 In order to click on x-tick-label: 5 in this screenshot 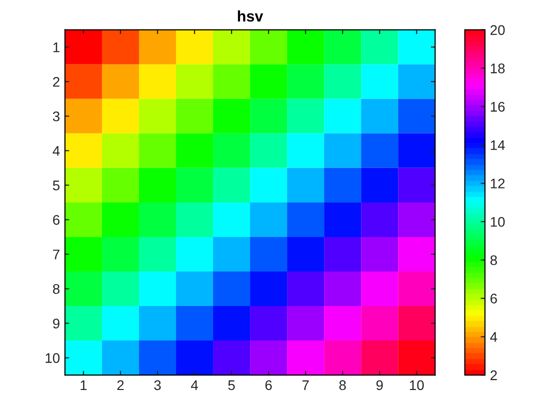, I will do `click(231, 385)`.